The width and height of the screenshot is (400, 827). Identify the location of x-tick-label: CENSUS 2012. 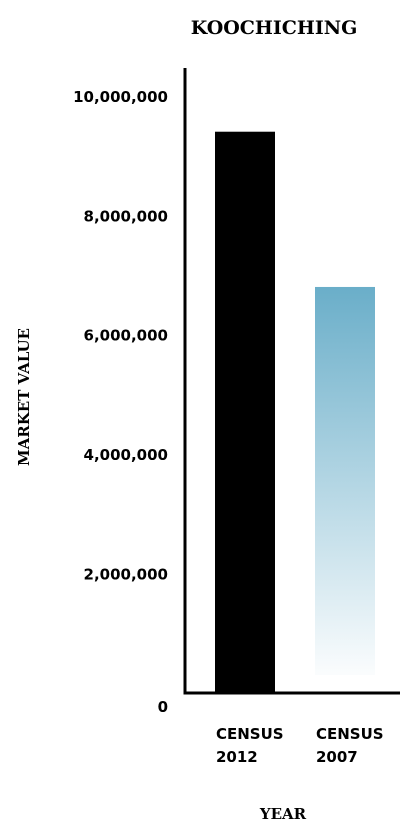
(250, 745).